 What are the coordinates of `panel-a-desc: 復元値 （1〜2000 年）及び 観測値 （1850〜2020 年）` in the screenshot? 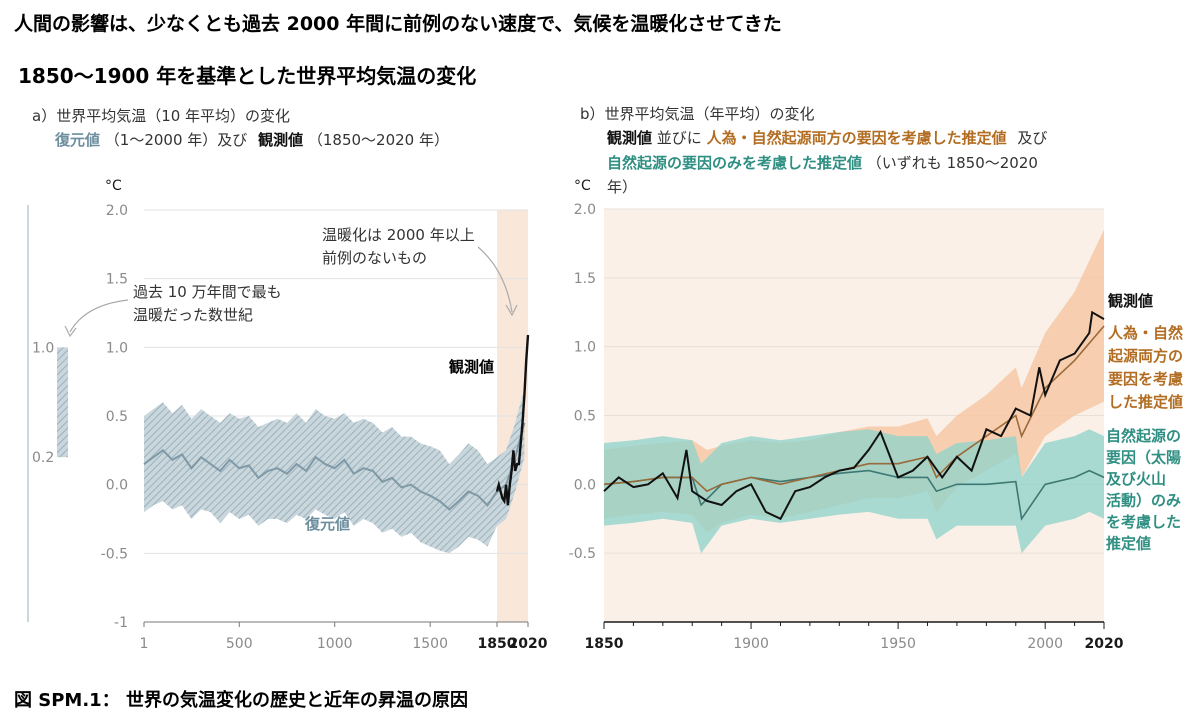 It's located at (251, 140).